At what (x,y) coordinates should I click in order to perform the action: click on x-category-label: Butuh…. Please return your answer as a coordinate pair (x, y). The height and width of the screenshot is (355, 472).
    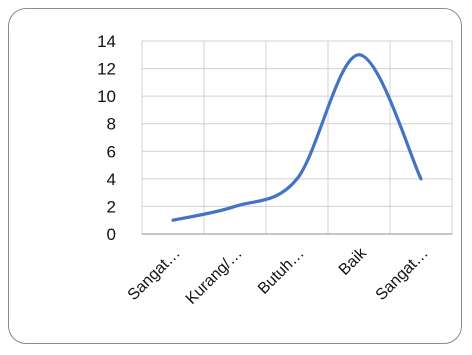
    Looking at the image, I should click on (281, 271).